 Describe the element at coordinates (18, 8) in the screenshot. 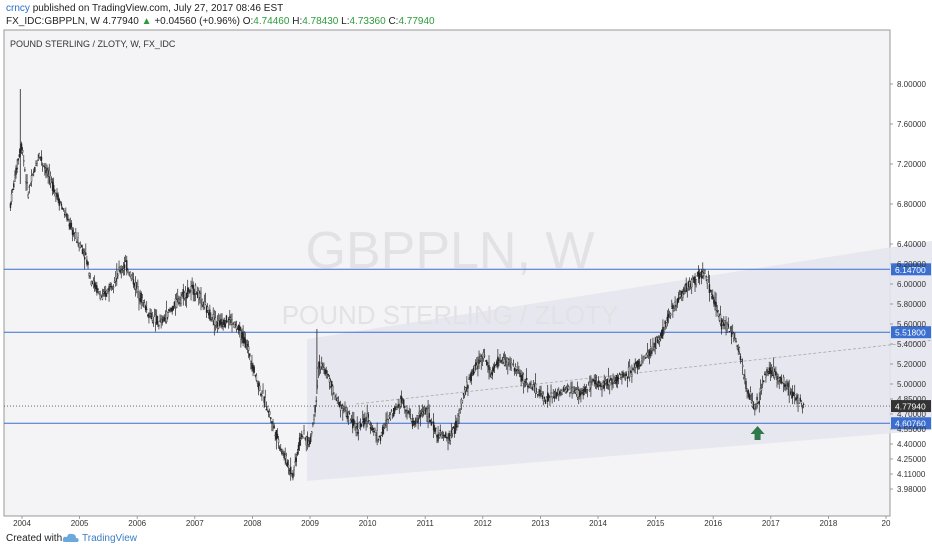

I see `author-link: crncy` at that location.